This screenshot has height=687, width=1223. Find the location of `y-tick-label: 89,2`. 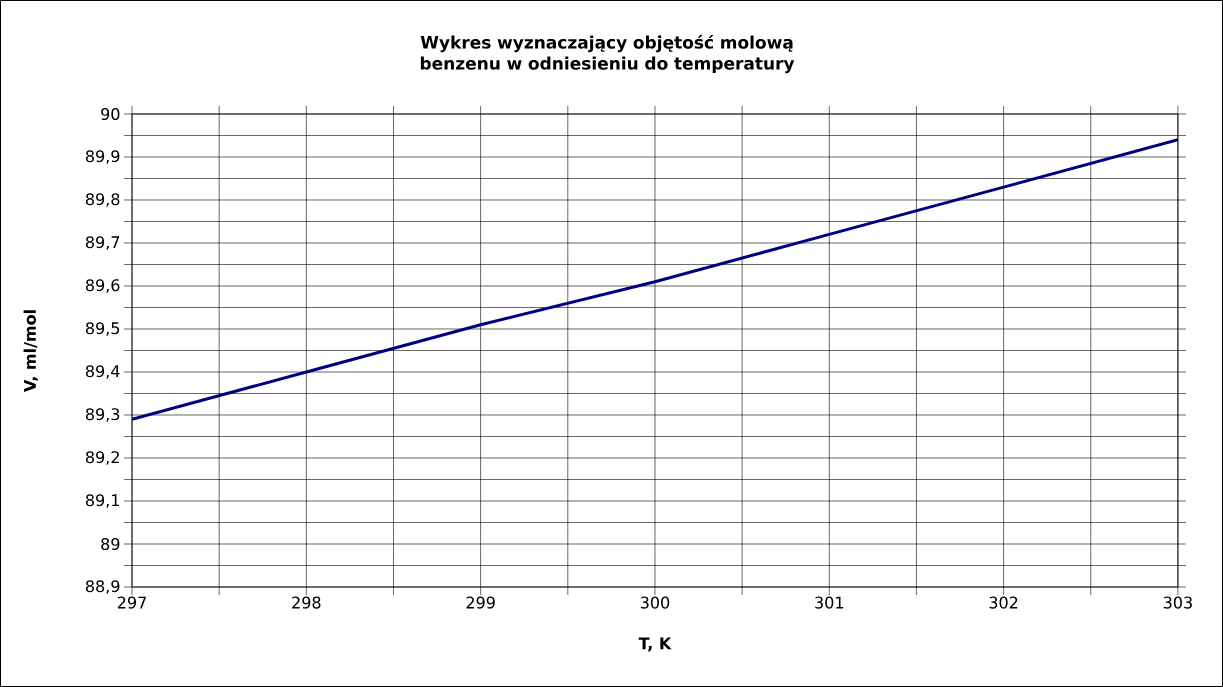

y-tick-label: 89,2 is located at coordinates (102, 458).